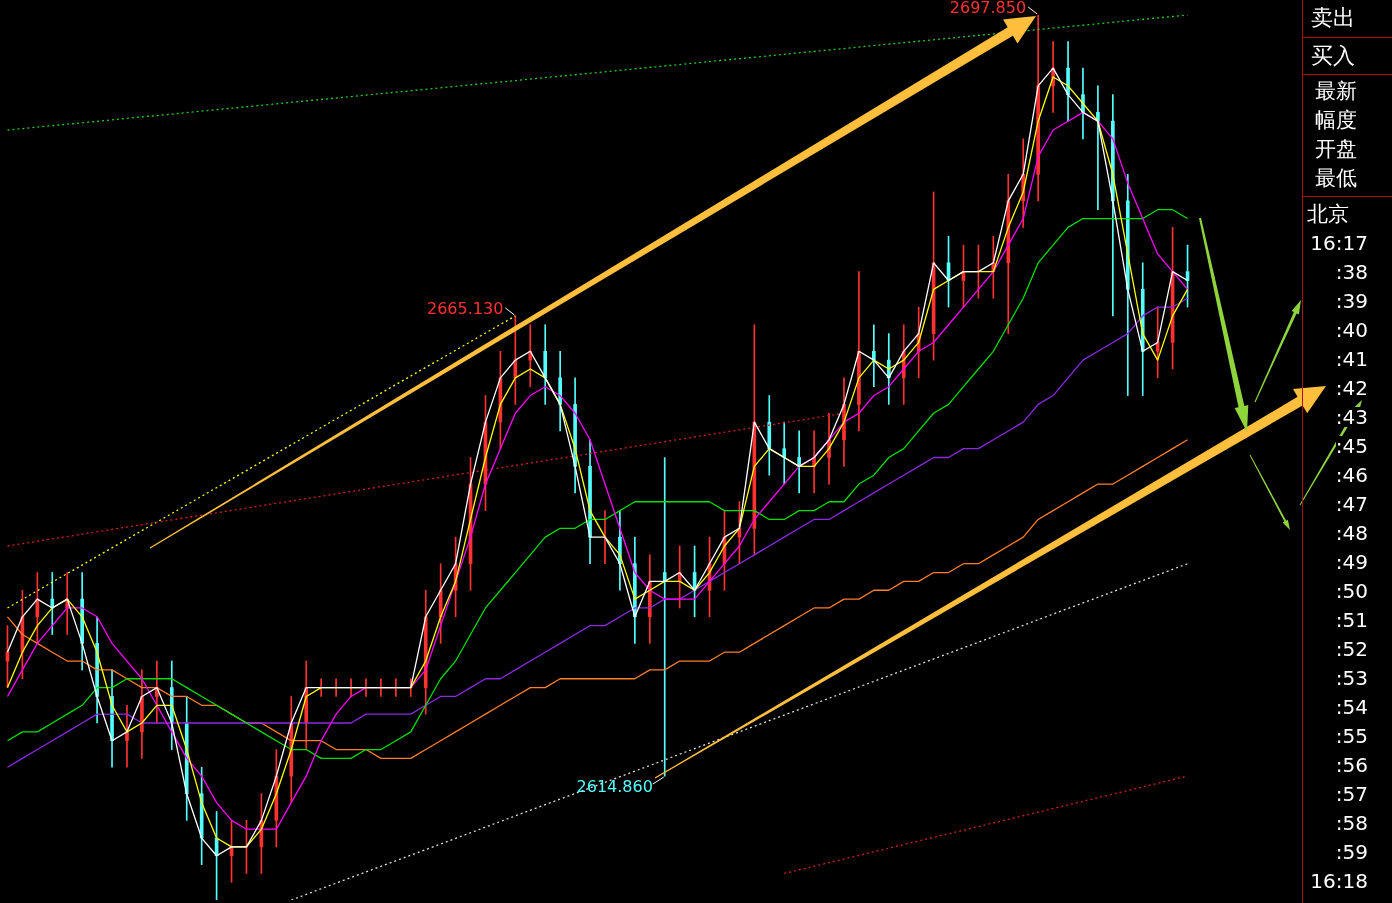 The width and height of the screenshot is (1392, 903). I want to click on text: 幅度, so click(1336, 120).